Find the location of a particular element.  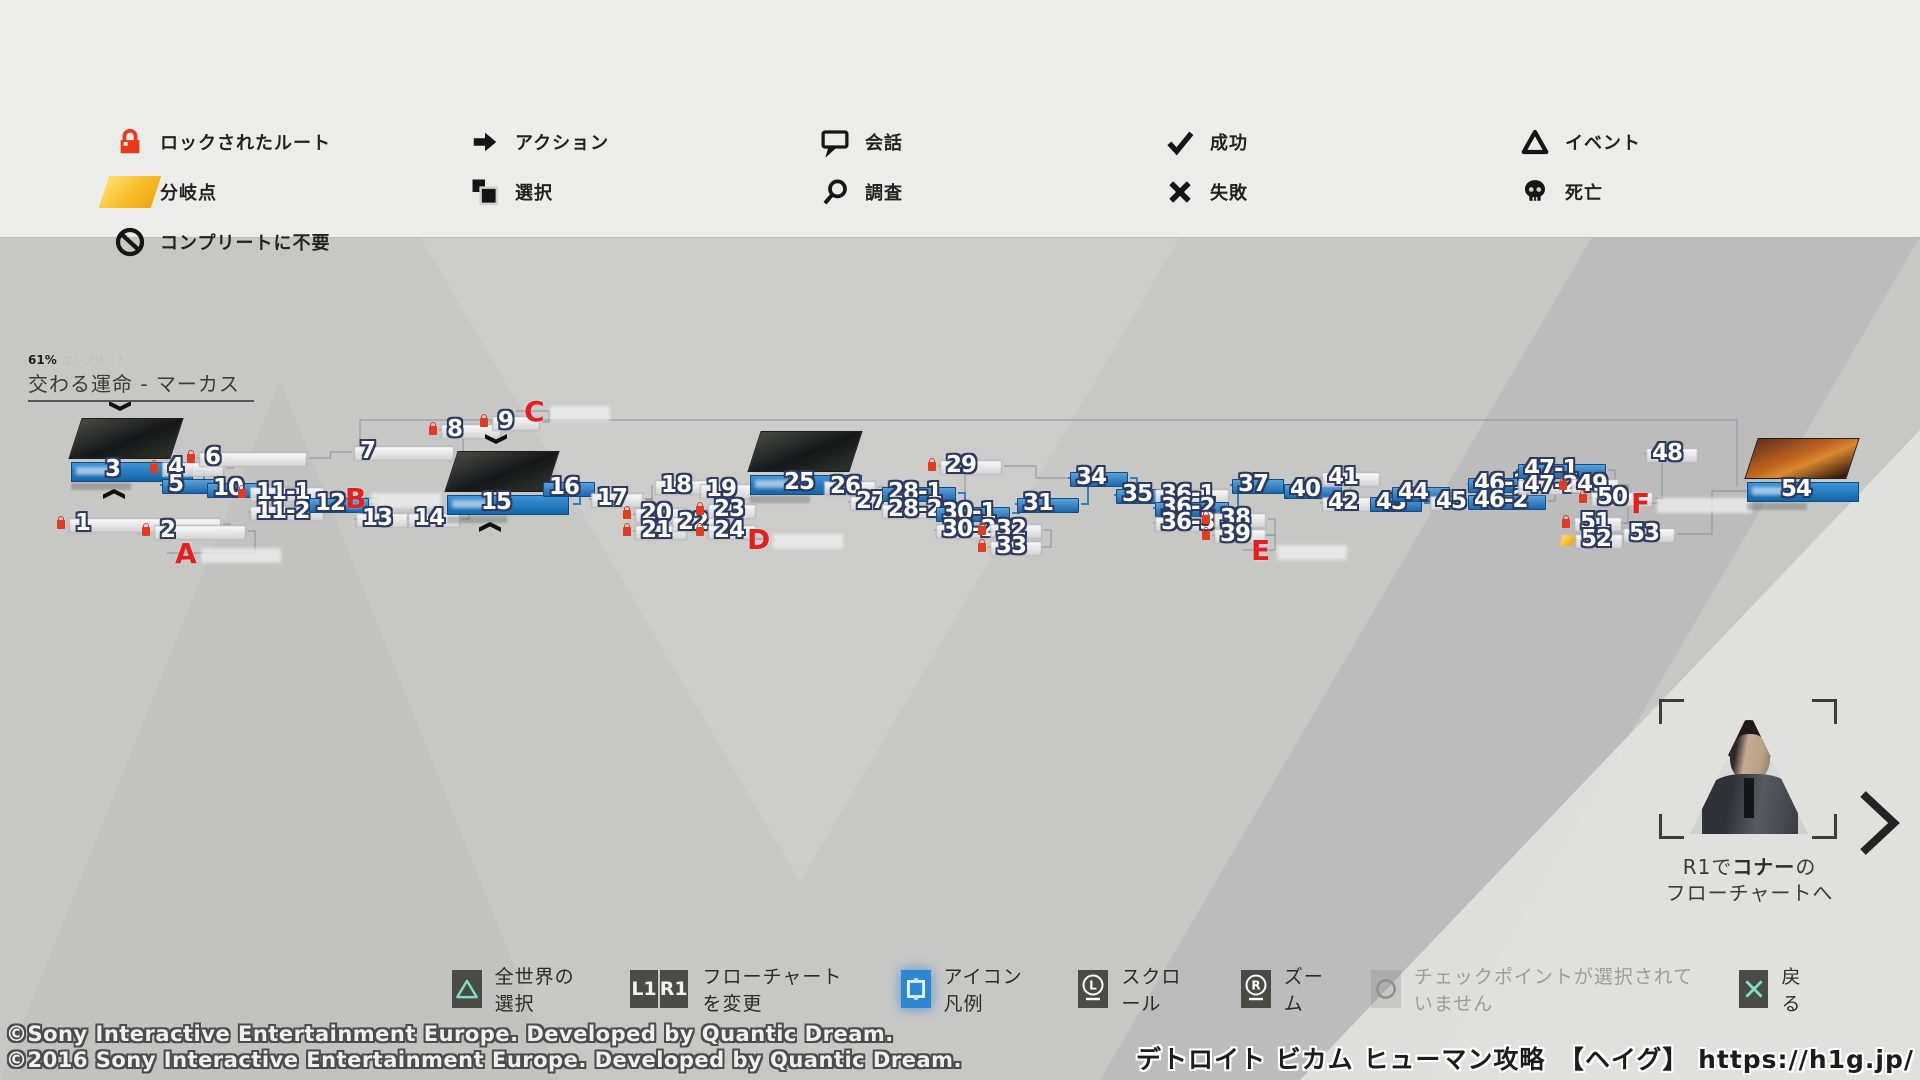

node-number: 31 is located at coordinates (1038, 503).